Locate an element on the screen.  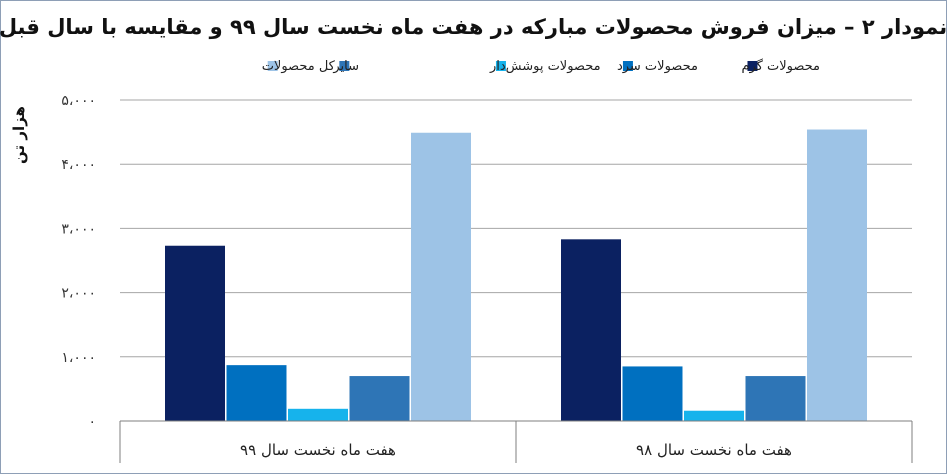
legend-item: محصولات سرد is located at coordinates (657, 66).